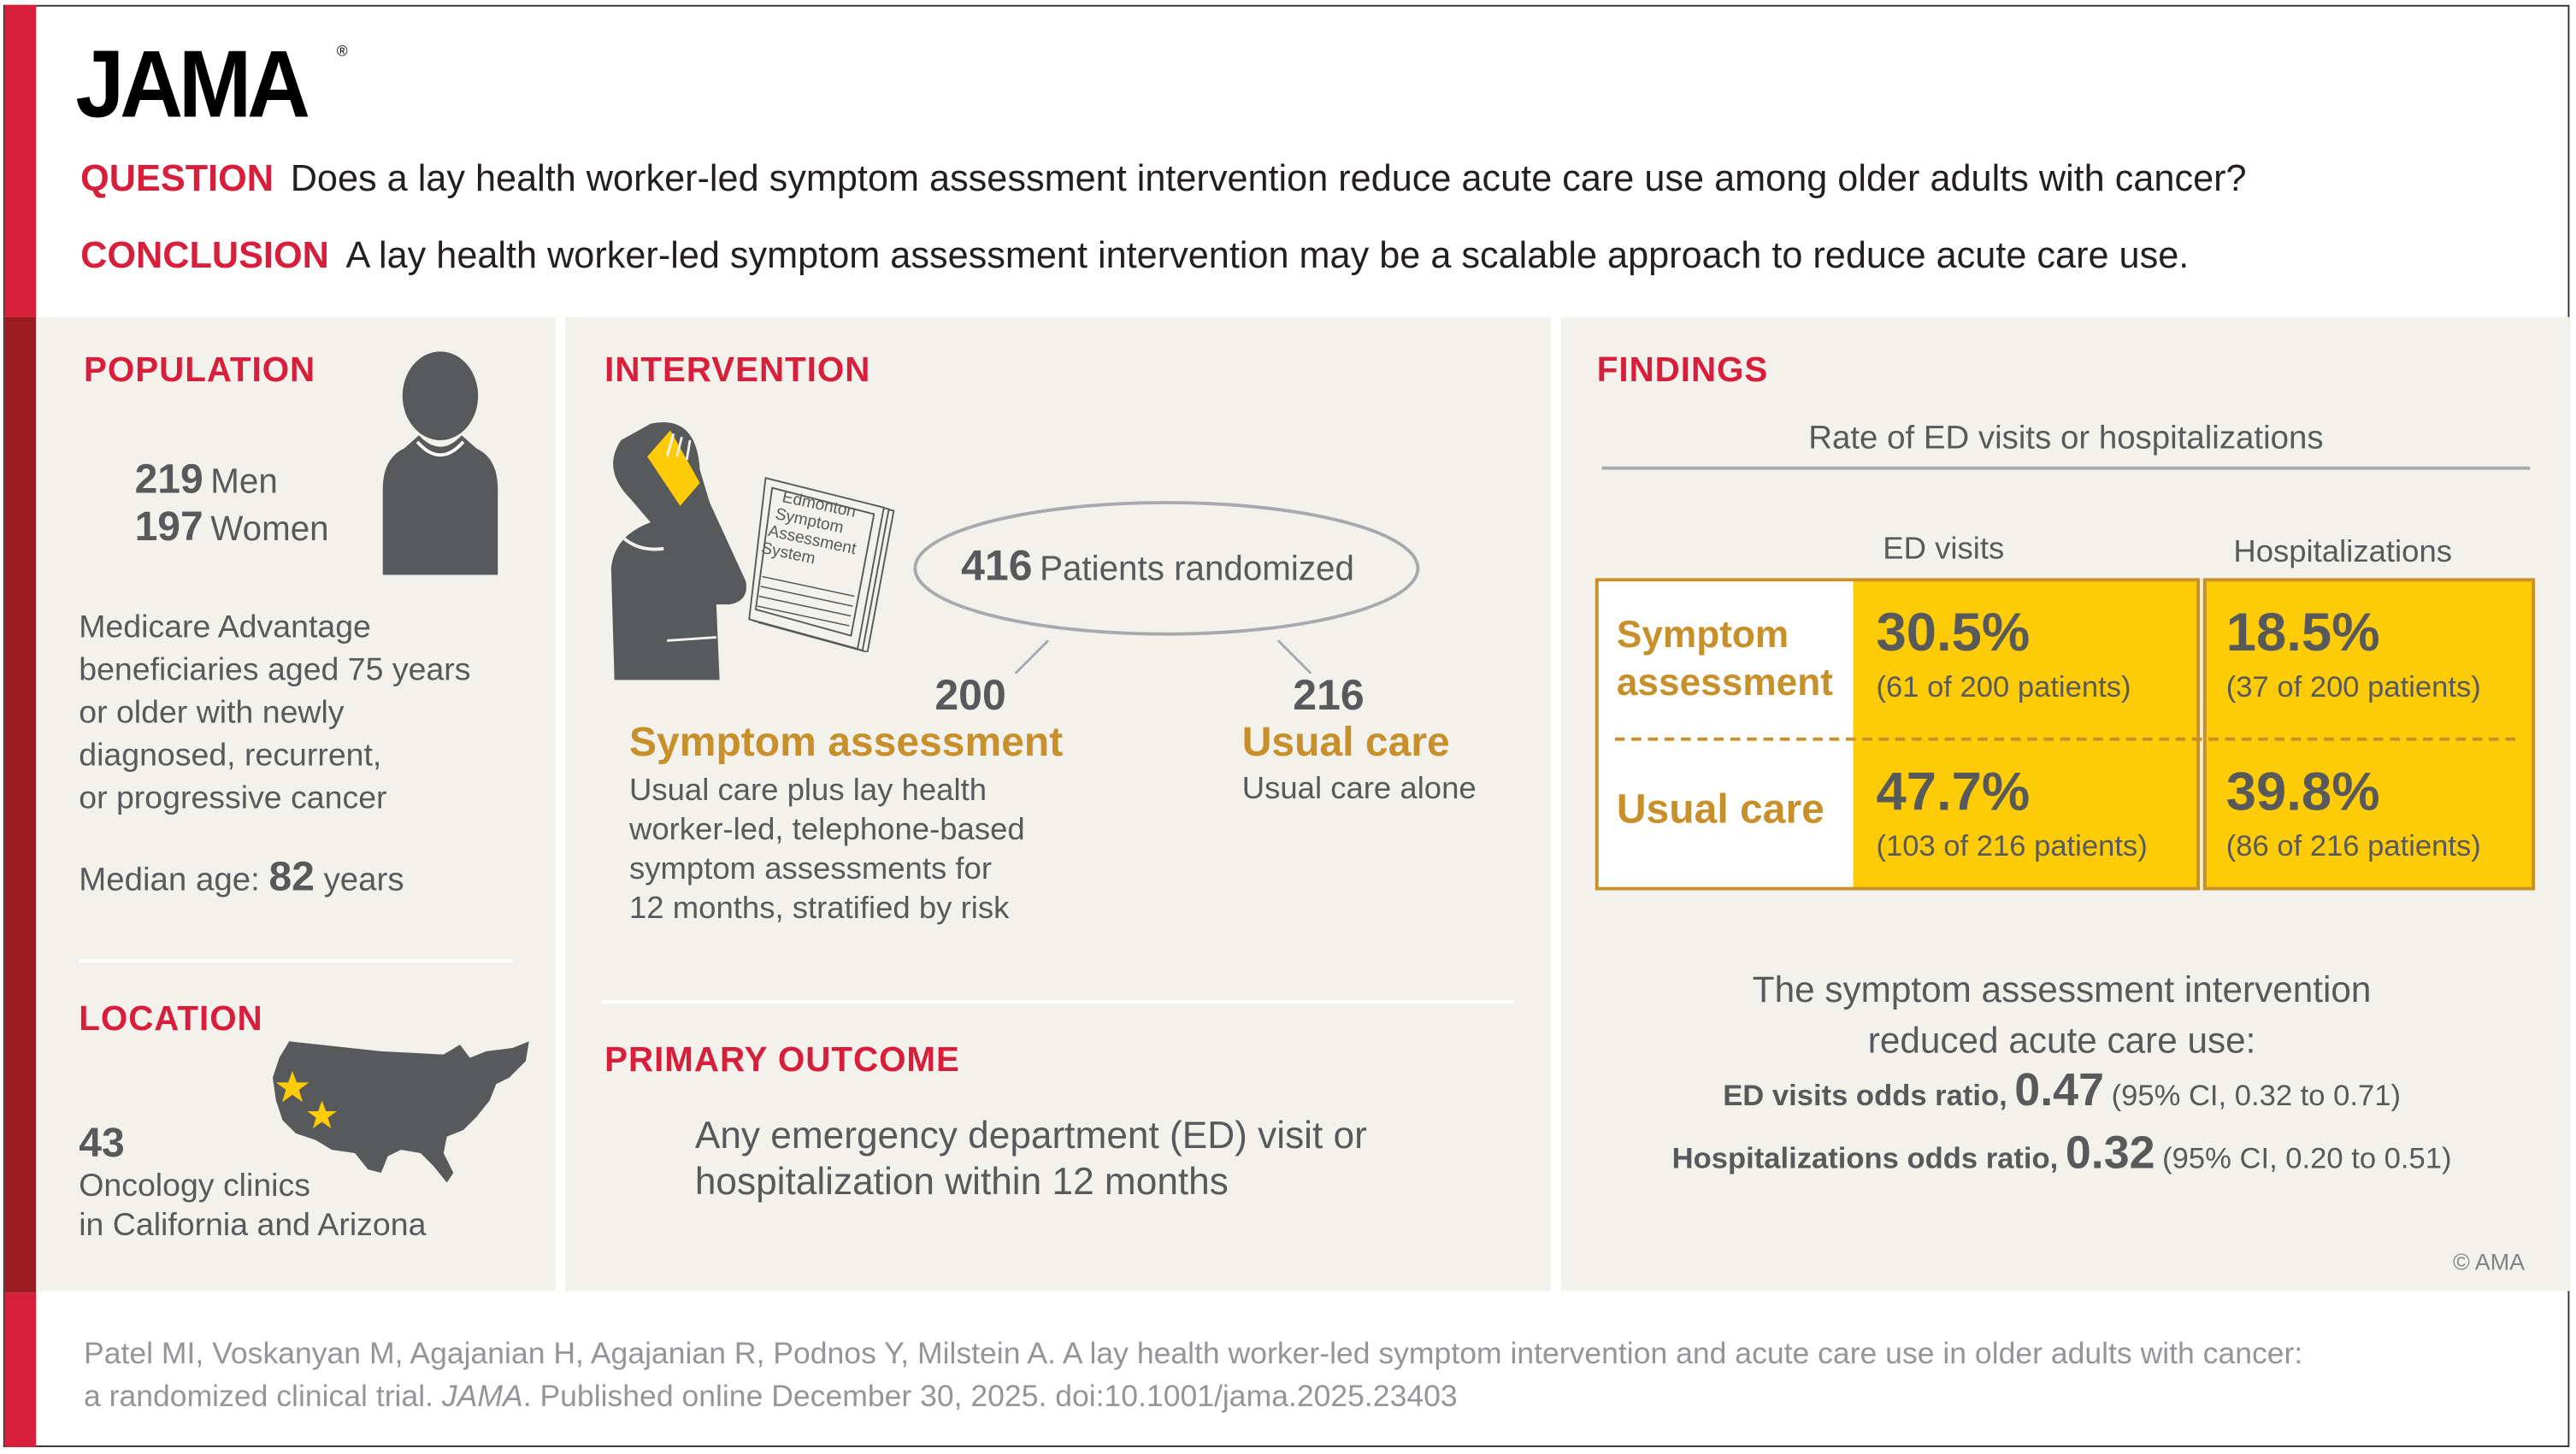 This screenshot has height=1454, width=2576. What do you see at coordinates (2066, 467) in the screenshot?
I see `subtitle-rule` at bounding box center [2066, 467].